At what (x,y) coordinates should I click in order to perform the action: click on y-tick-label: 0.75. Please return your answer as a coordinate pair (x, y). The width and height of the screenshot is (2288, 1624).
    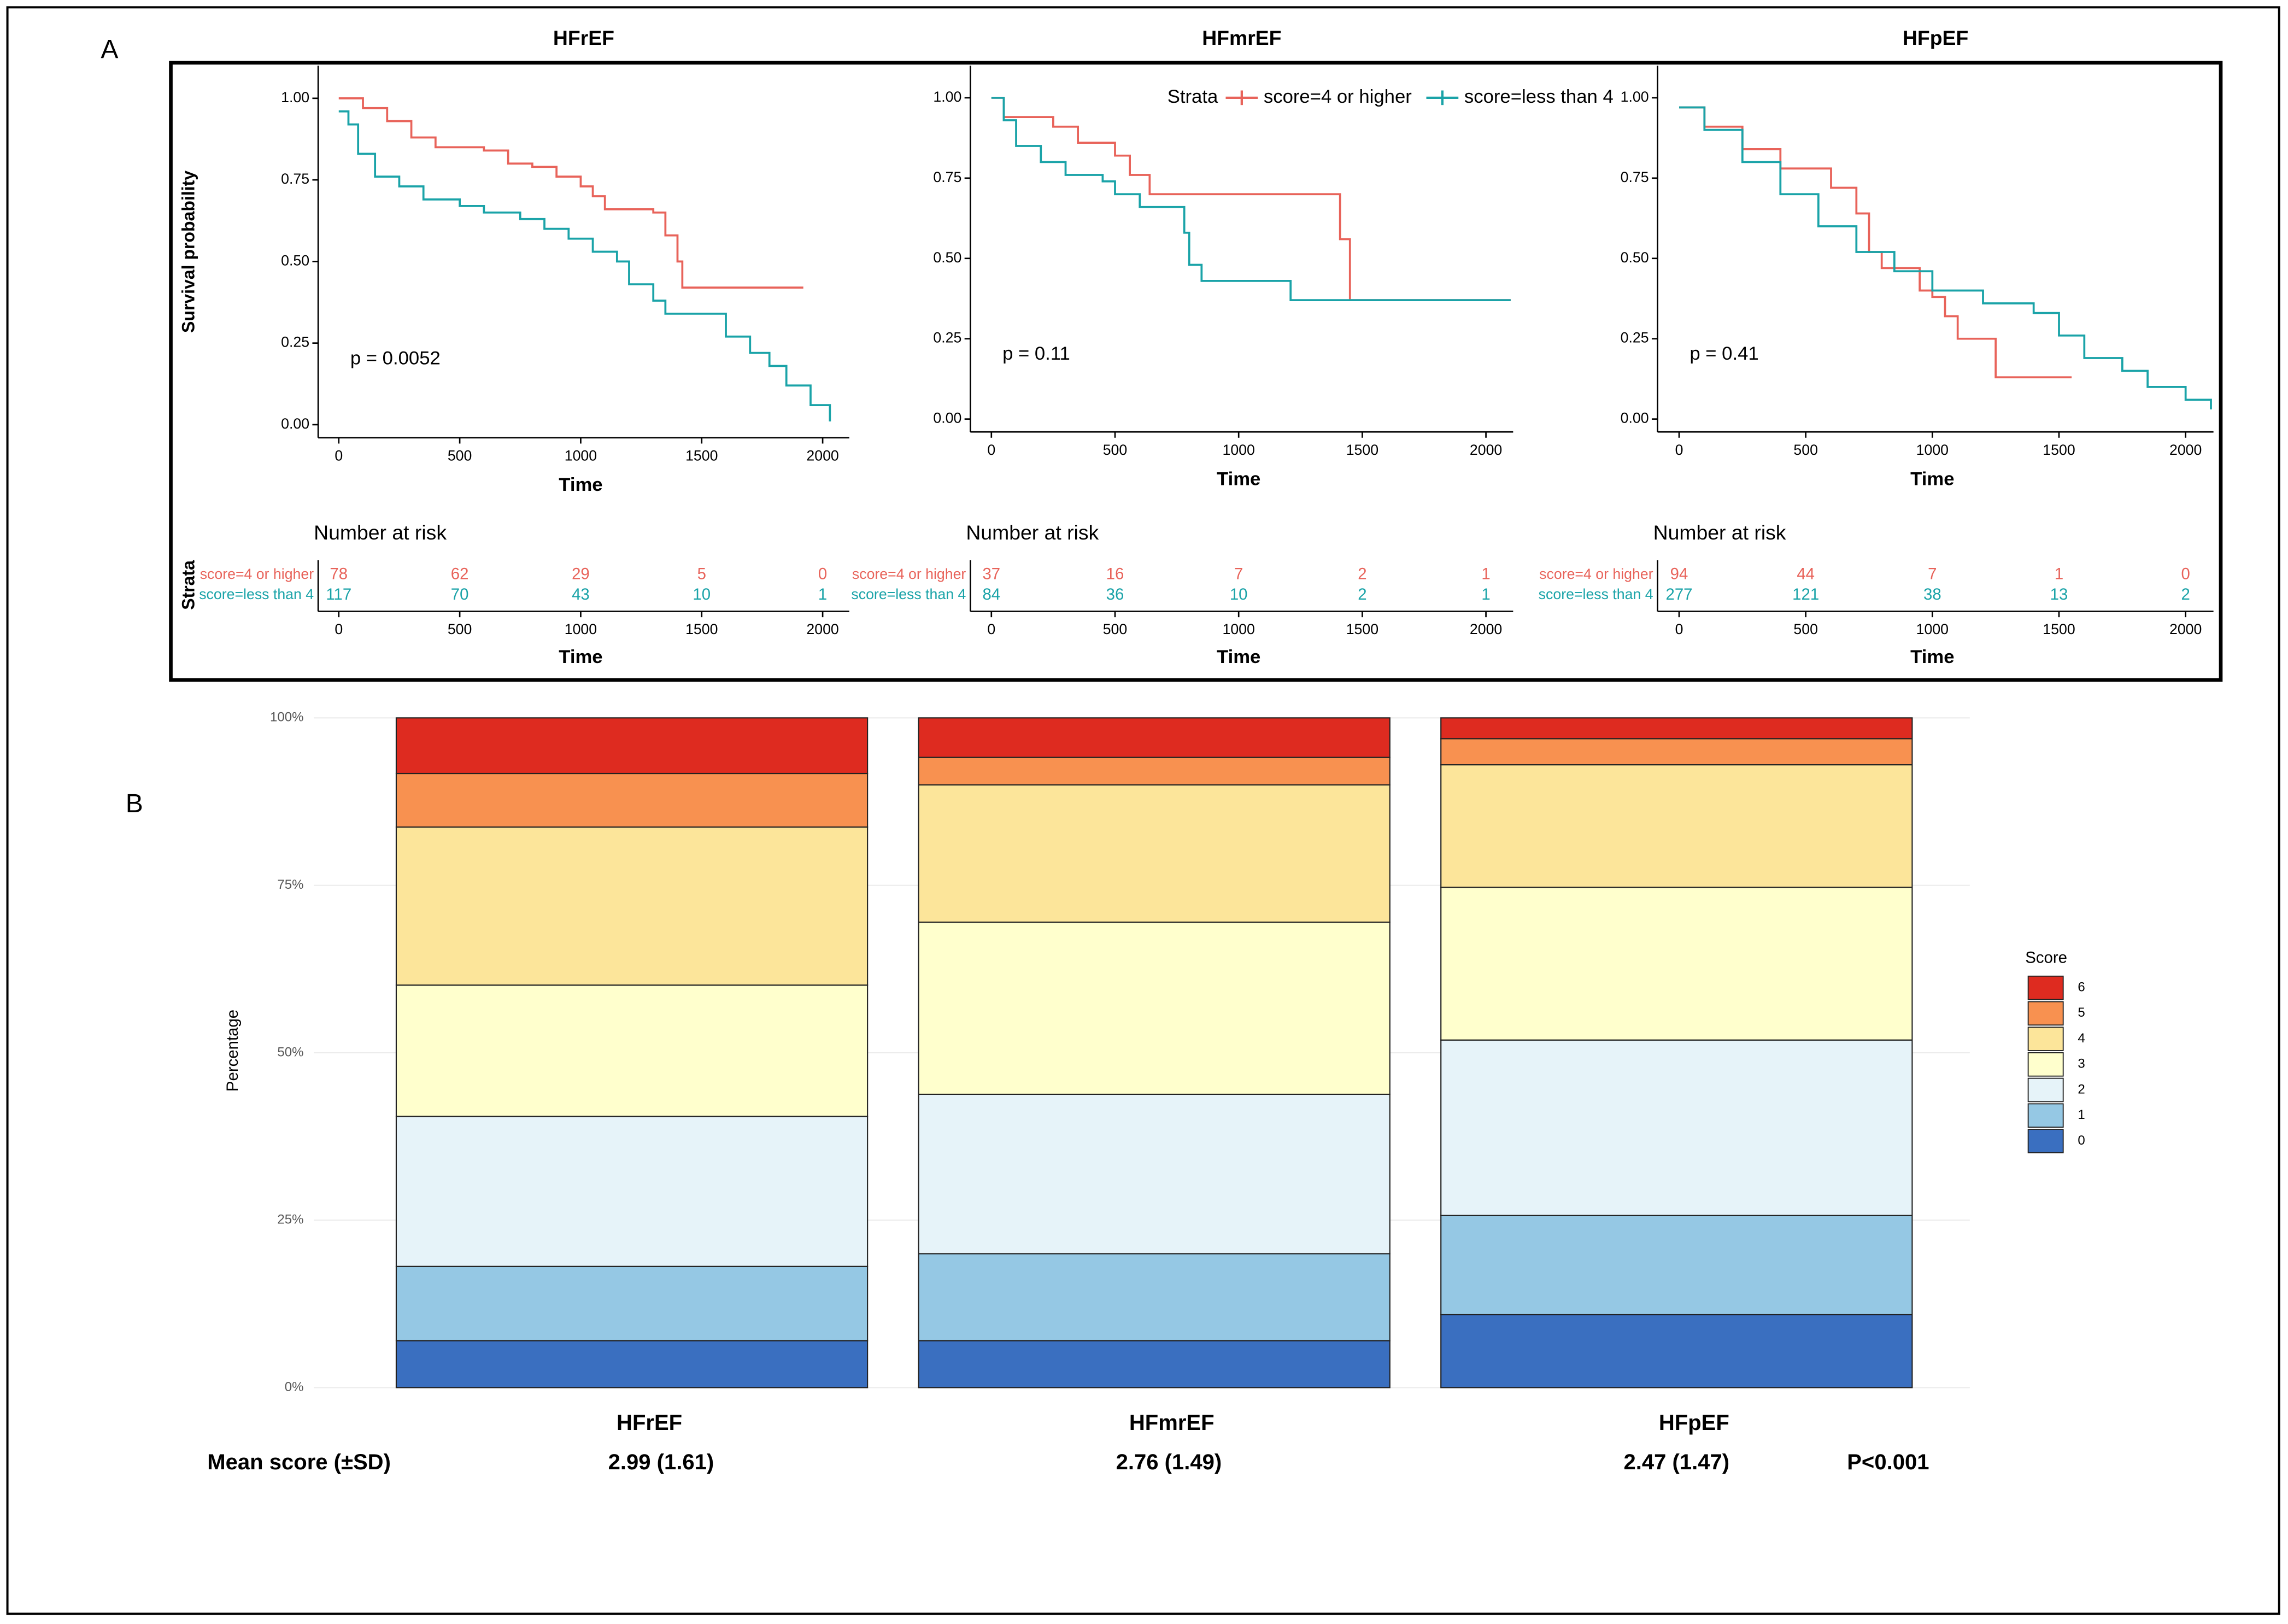
    Looking at the image, I should click on (947, 177).